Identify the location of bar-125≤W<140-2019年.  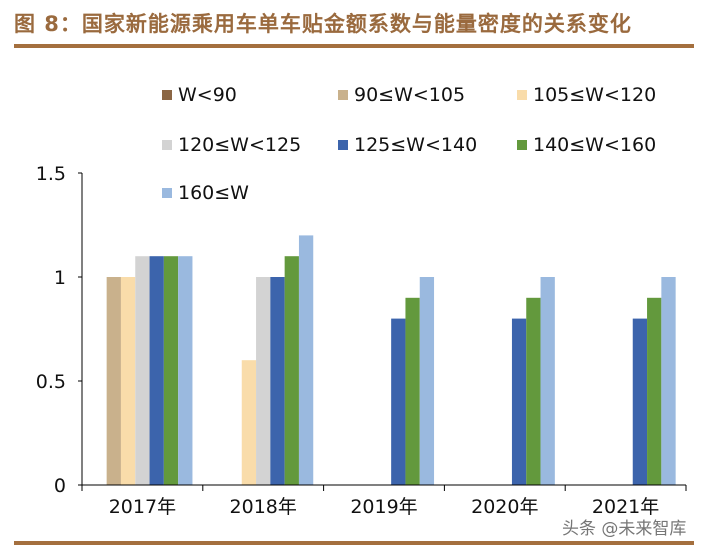
(398, 401).